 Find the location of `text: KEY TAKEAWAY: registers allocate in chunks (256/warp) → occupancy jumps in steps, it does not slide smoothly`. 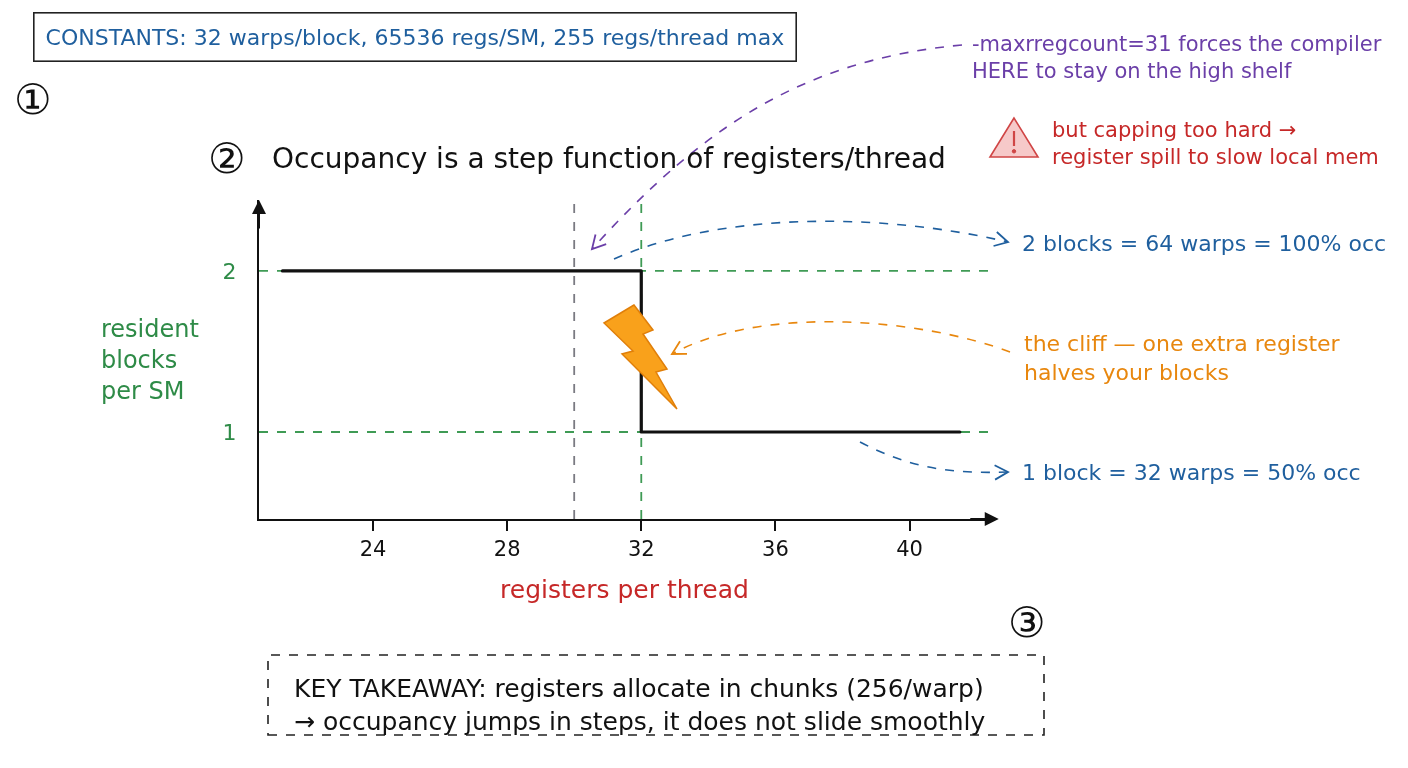

text: KEY TAKEAWAY: registers allocate in chunks (256/warp) → occupancy jumps in steps, it does not slide smoothly is located at coordinates (640, 705).